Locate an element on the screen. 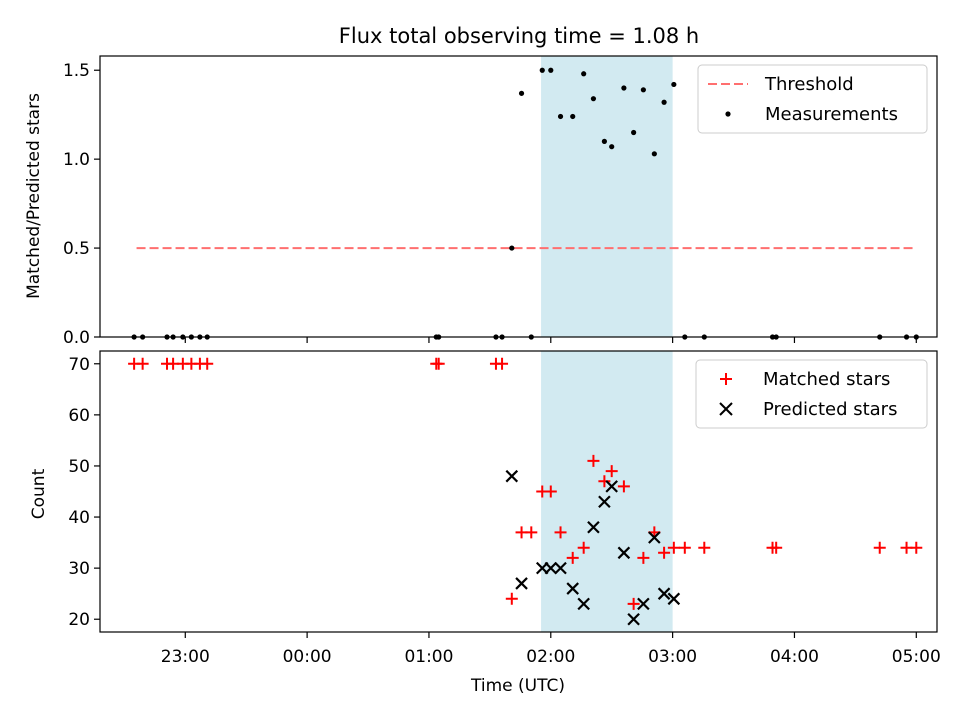  count-legend: Matched stars Predicted stars is located at coordinates (811, 394).